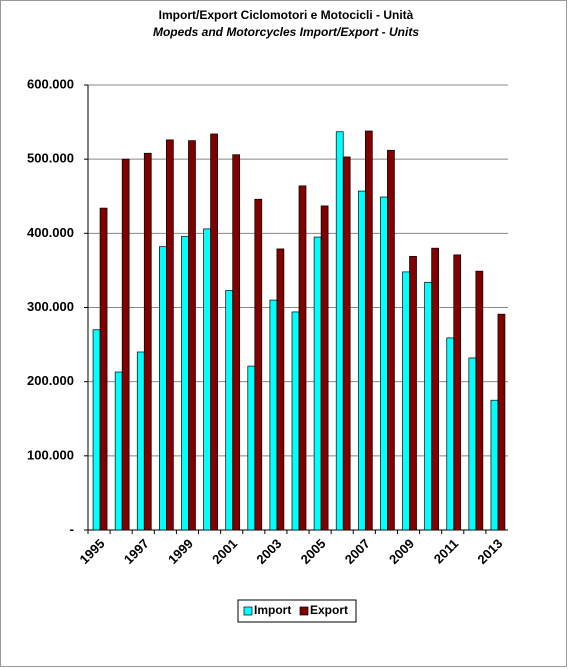 Image resolution: width=572 pixels, height=669 pixels. Describe the element at coordinates (297, 611) in the screenshot. I see `legend-box` at that location.